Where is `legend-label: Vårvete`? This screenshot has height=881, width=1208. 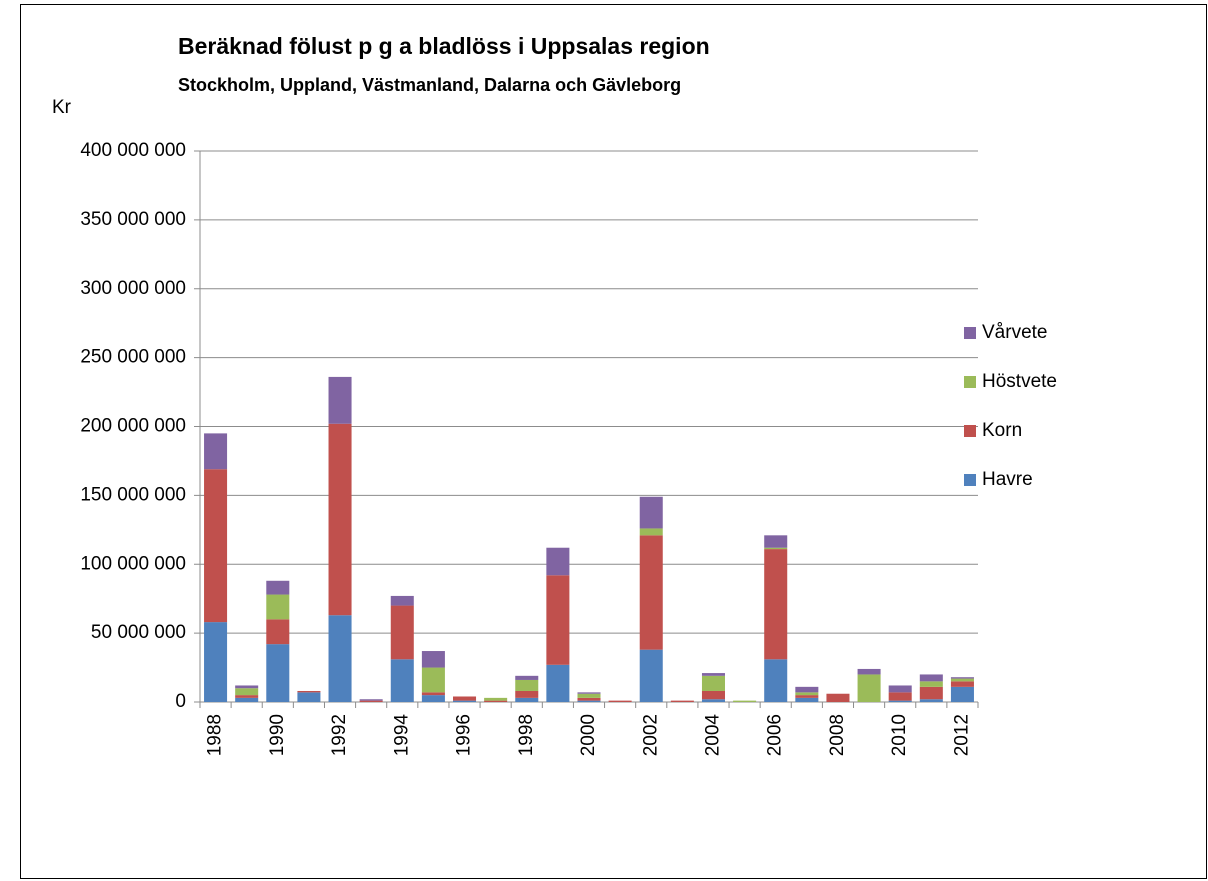
legend-label: Vårvete is located at coordinates (1014, 332).